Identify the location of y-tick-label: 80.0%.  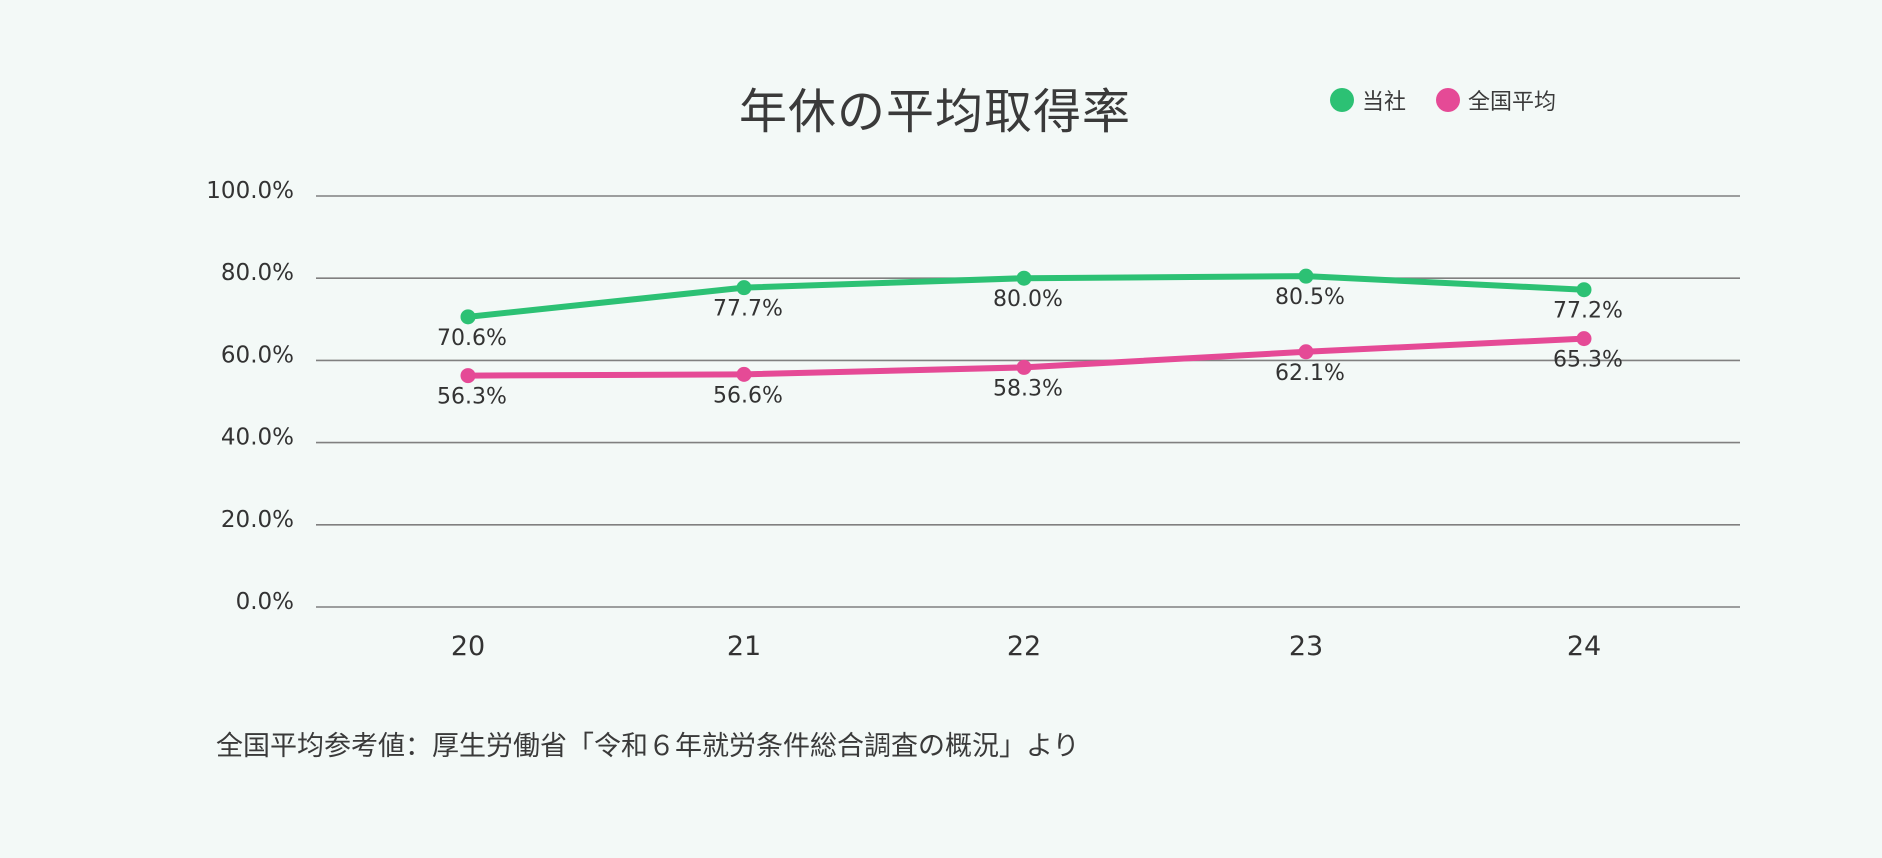
(257, 273).